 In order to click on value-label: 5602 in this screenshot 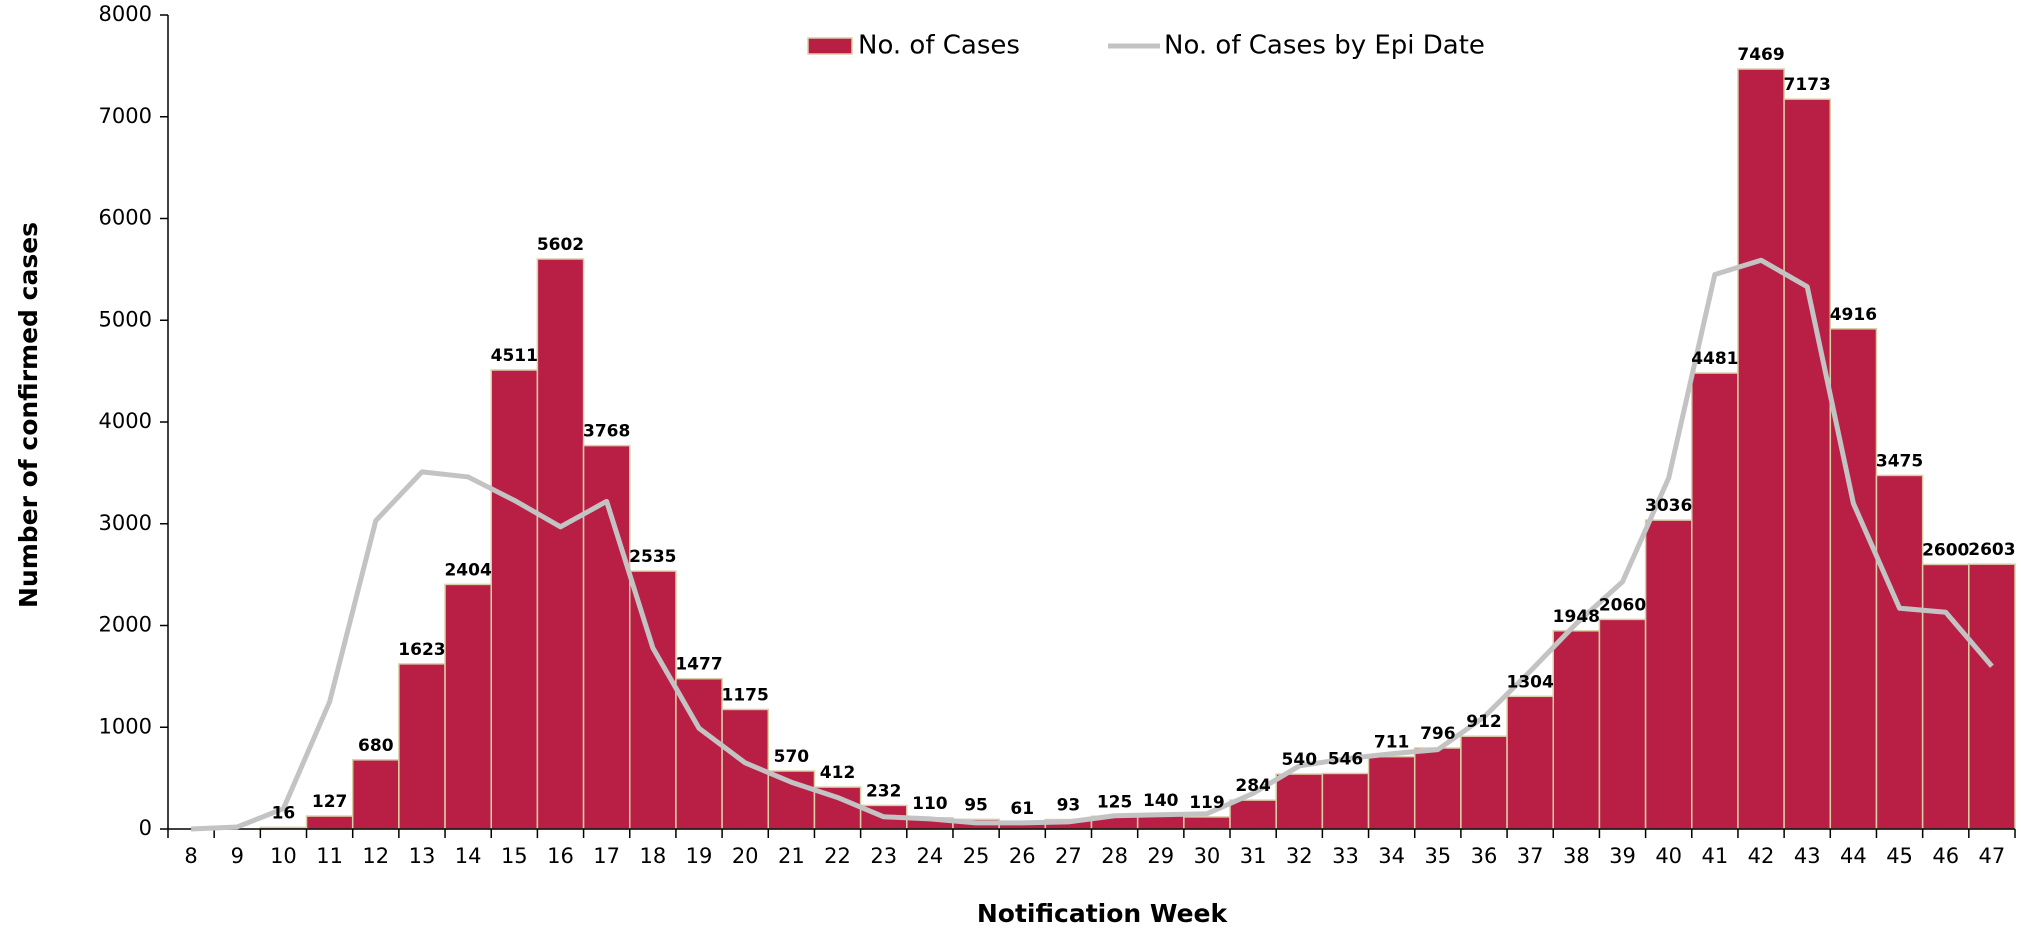, I will do `click(560, 245)`.